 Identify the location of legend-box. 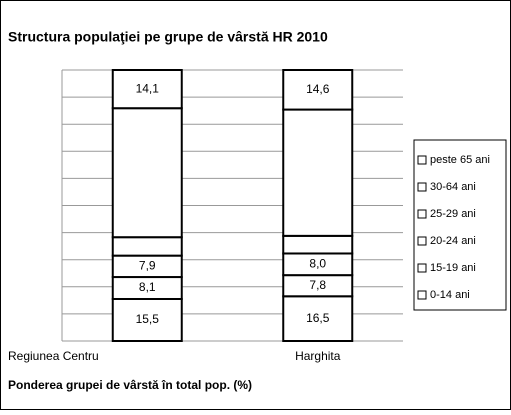
(460, 225).